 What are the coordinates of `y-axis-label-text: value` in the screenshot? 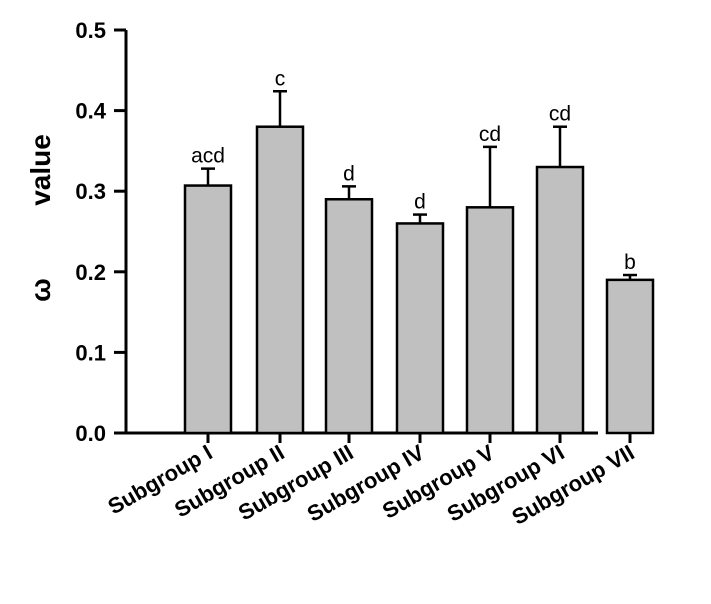 It's located at (40, 170).